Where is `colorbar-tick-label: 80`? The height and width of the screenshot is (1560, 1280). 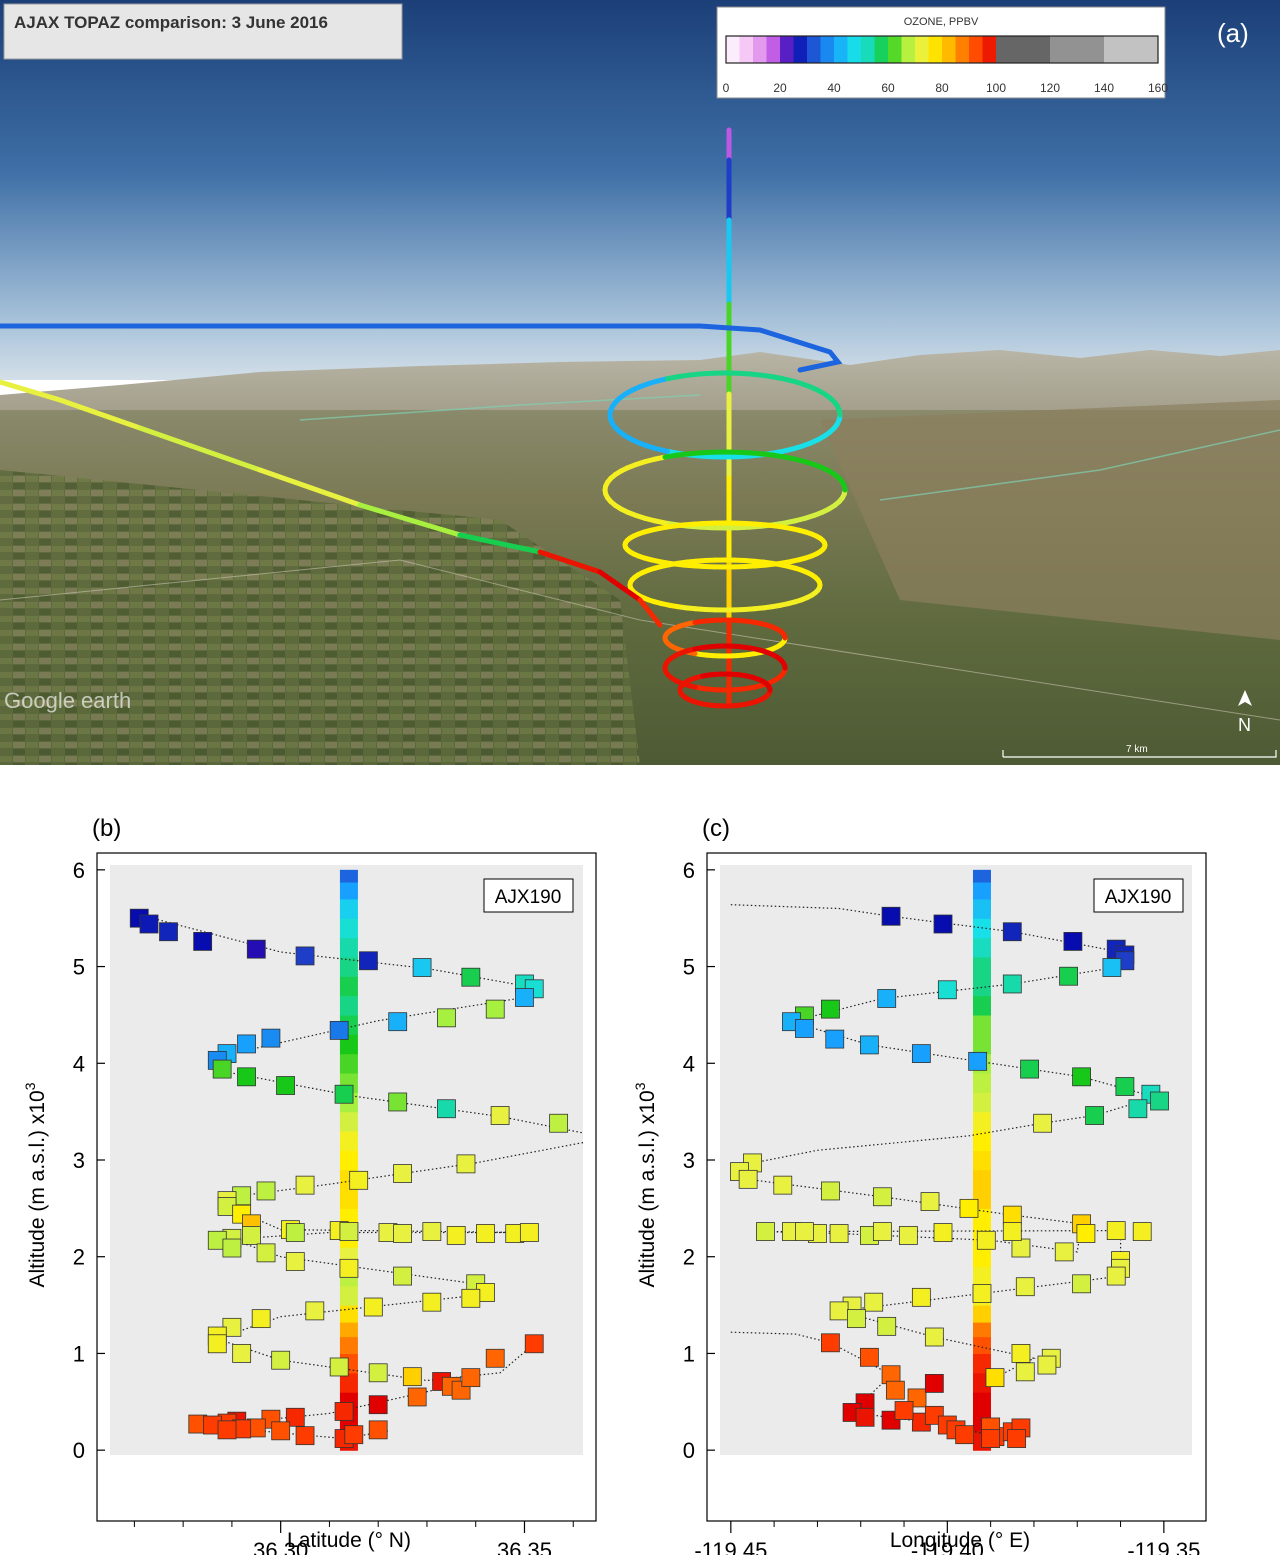 colorbar-tick-label: 80 is located at coordinates (942, 88).